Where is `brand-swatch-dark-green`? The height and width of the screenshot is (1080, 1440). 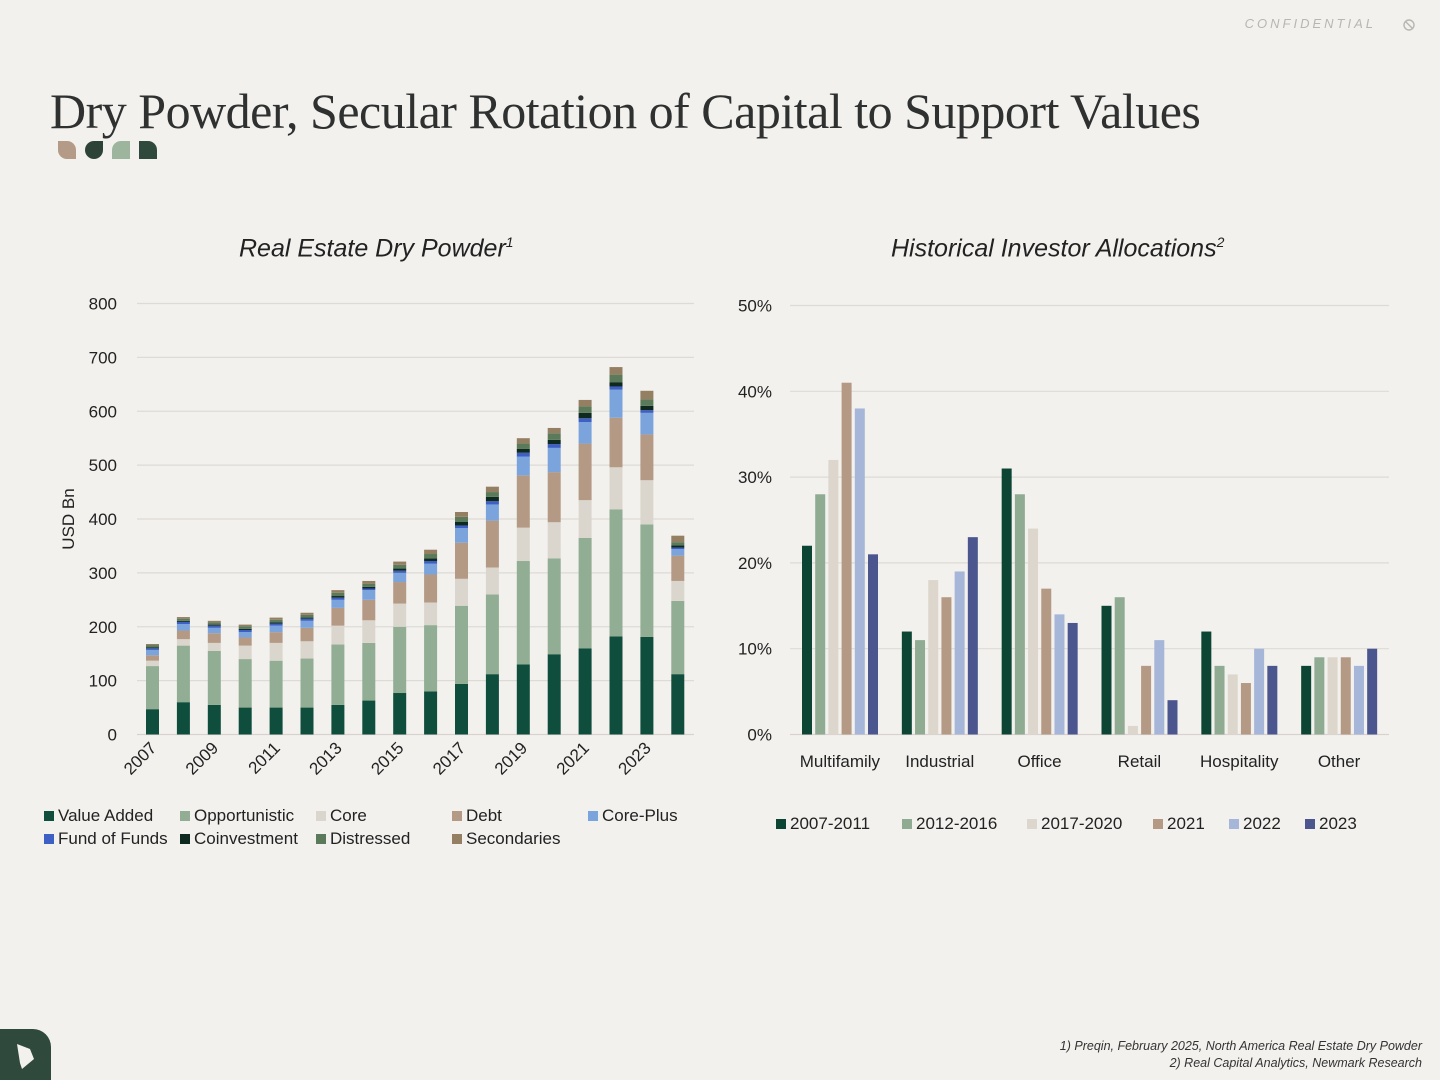
brand-swatch-dark-green is located at coordinates (94, 150).